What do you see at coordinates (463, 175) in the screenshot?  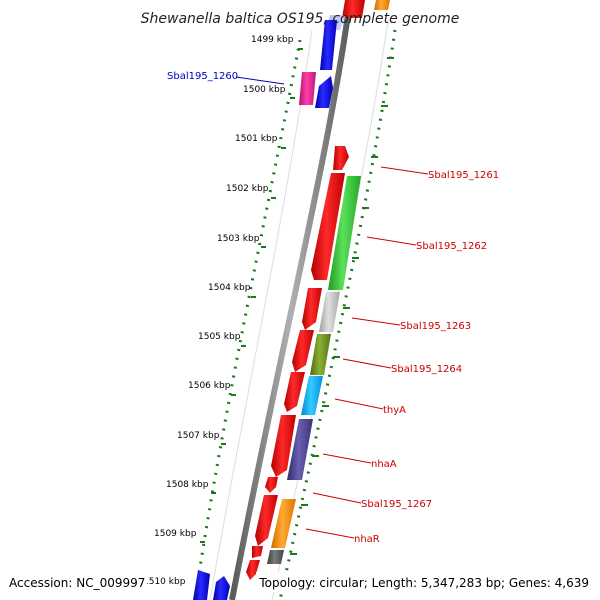 I see `gene-label-1261: Sbal195_1261` at bounding box center [463, 175].